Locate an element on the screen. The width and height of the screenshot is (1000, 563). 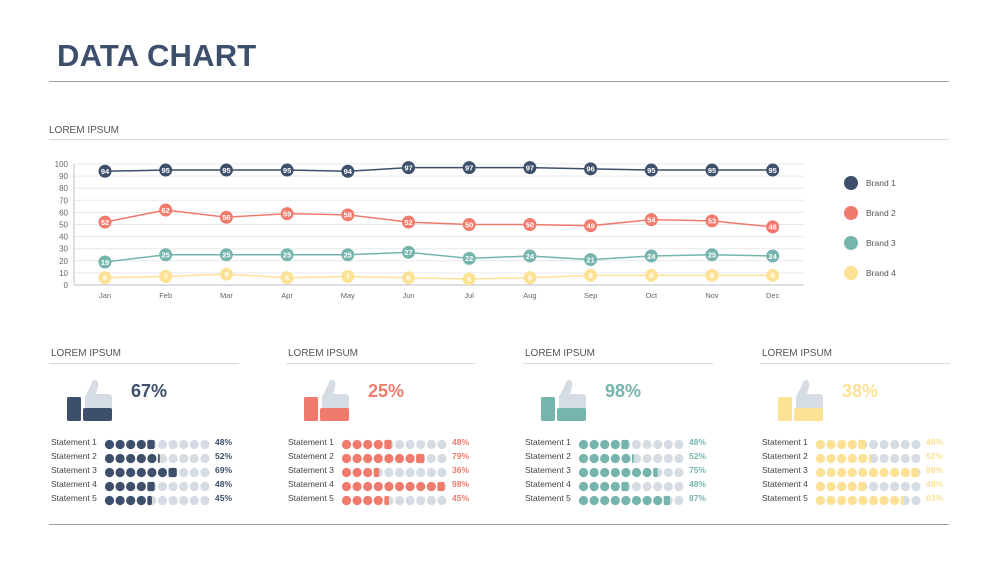
statement-label: Statement 2 is located at coordinates (311, 456).